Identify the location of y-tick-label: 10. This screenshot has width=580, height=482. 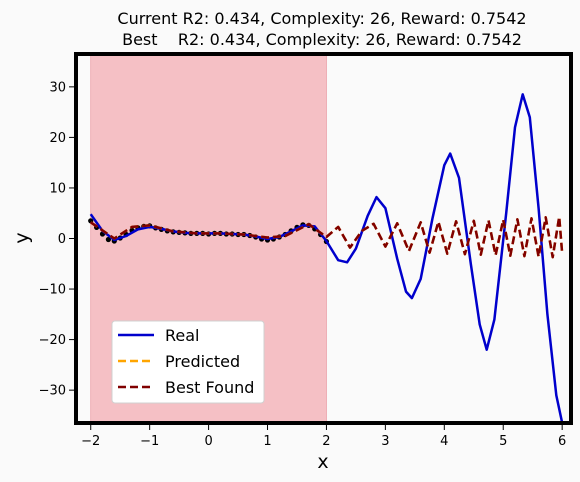
(57, 188).